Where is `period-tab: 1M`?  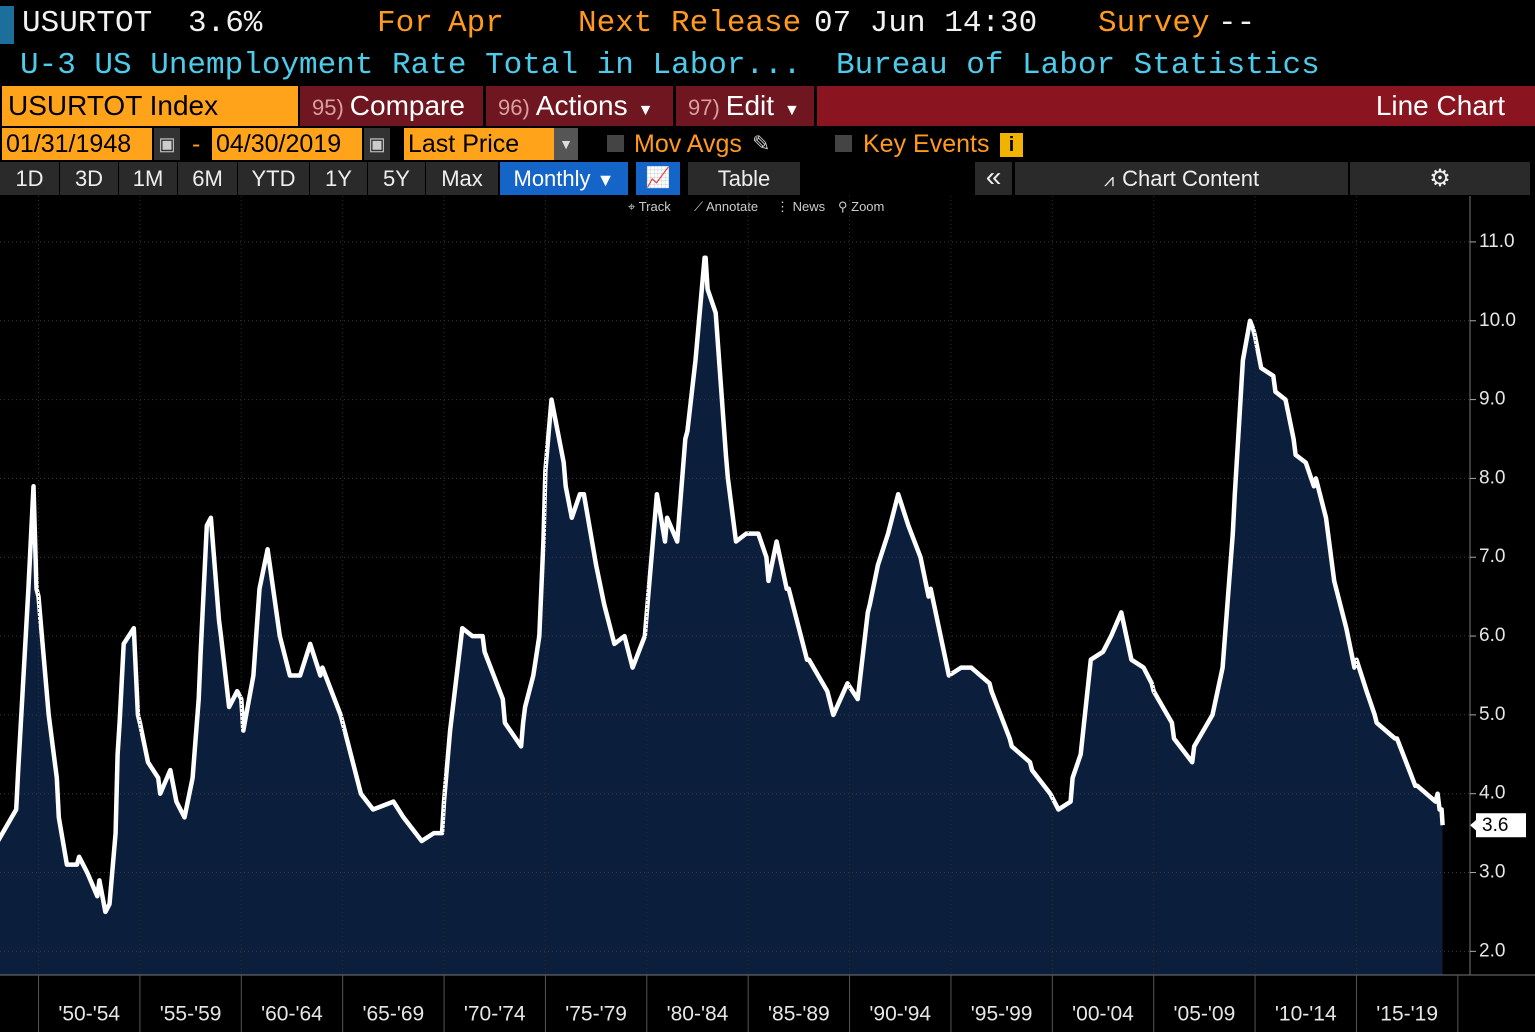
period-tab: 1M is located at coordinates (148, 178).